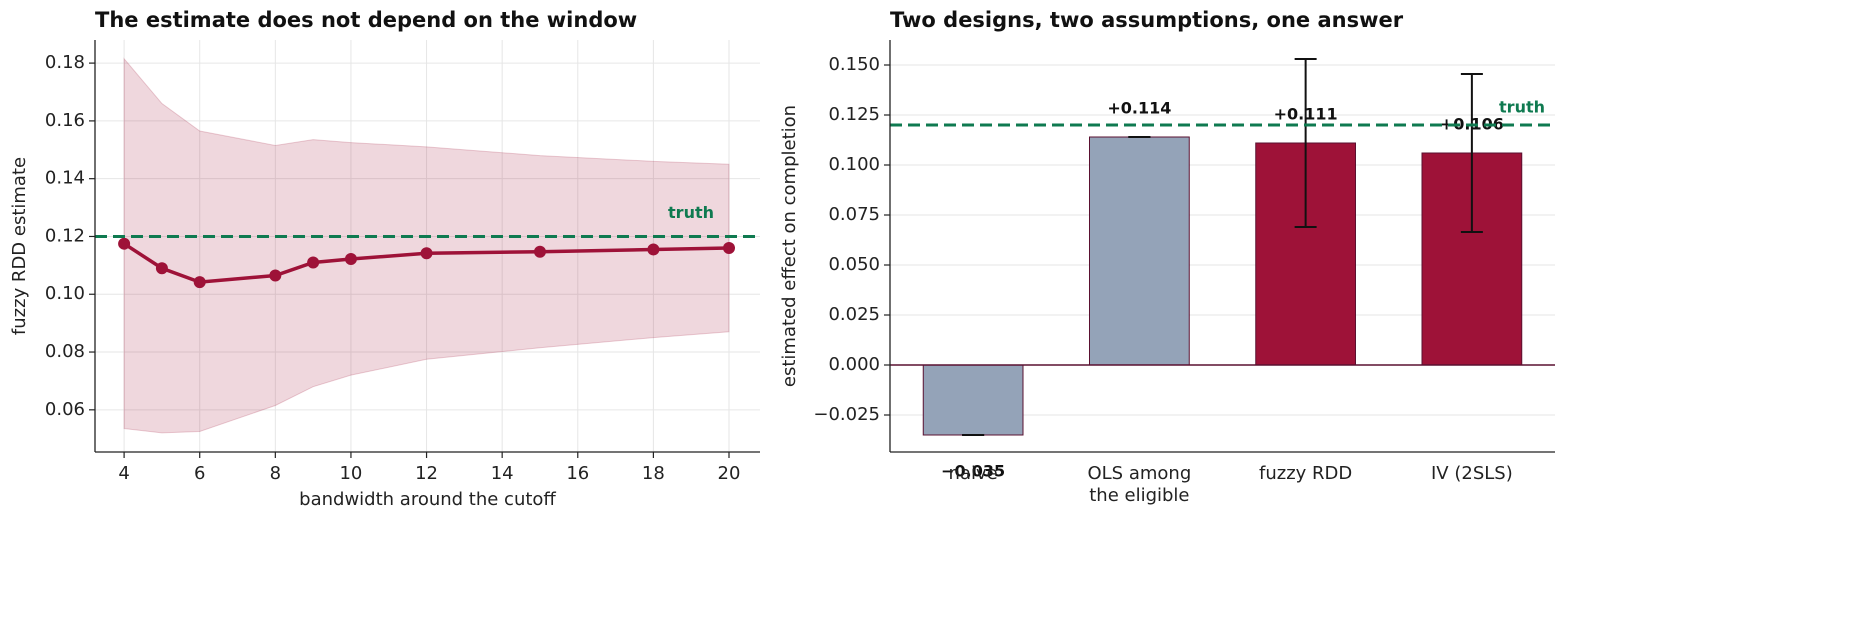 The image size is (1870, 625). What do you see at coordinates (426, 473) in the screenshot?
I see `x-tick-label: 12` at bounding box center [426, 473].